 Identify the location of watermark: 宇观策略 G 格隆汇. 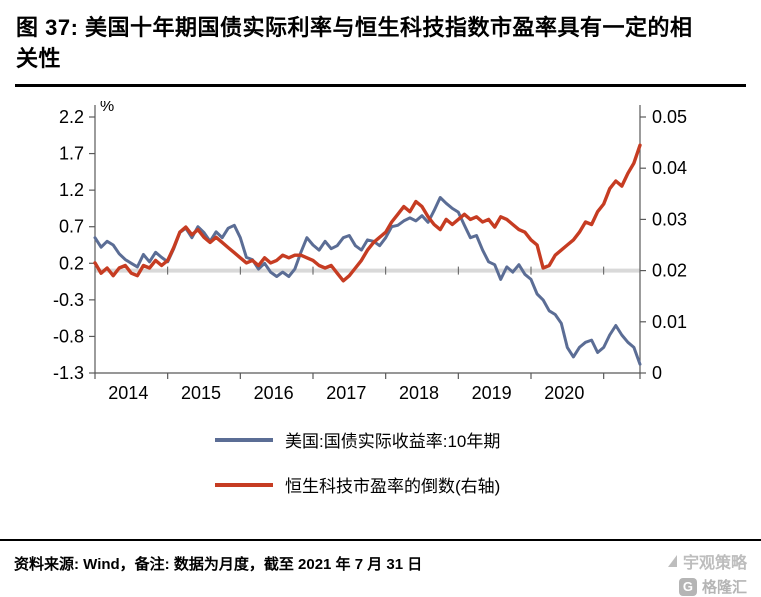
(707, 573).